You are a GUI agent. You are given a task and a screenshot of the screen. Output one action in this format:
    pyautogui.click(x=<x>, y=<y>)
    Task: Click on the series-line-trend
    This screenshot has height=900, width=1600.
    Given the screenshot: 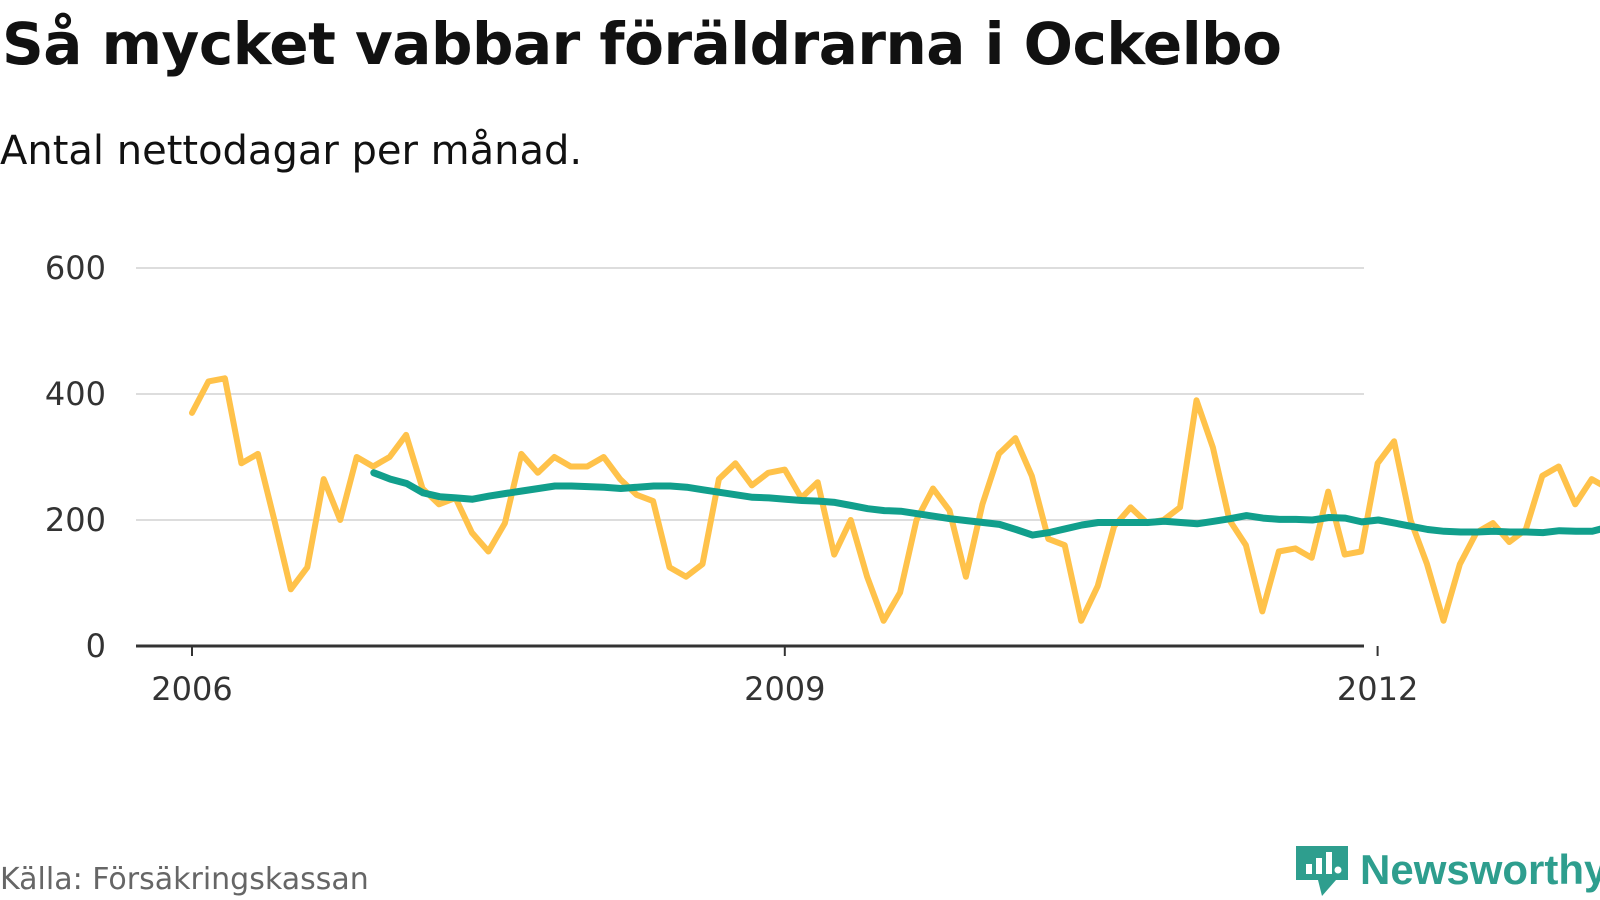 What is the action you would take?
    pyautogui.click(x=985, y=504)
    